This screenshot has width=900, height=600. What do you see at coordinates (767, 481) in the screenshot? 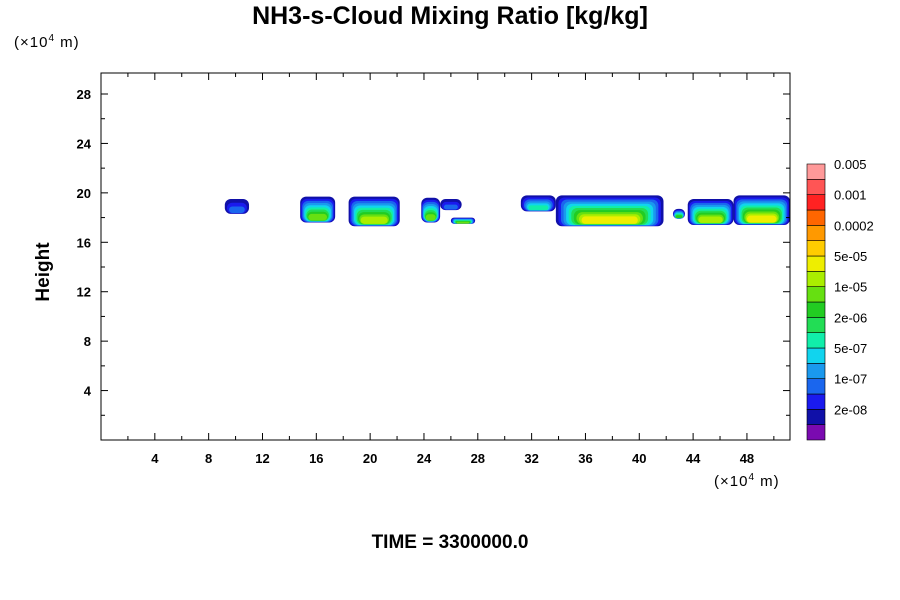
I see `x-unit-suffix: m)` at bounding box center [767, 481].